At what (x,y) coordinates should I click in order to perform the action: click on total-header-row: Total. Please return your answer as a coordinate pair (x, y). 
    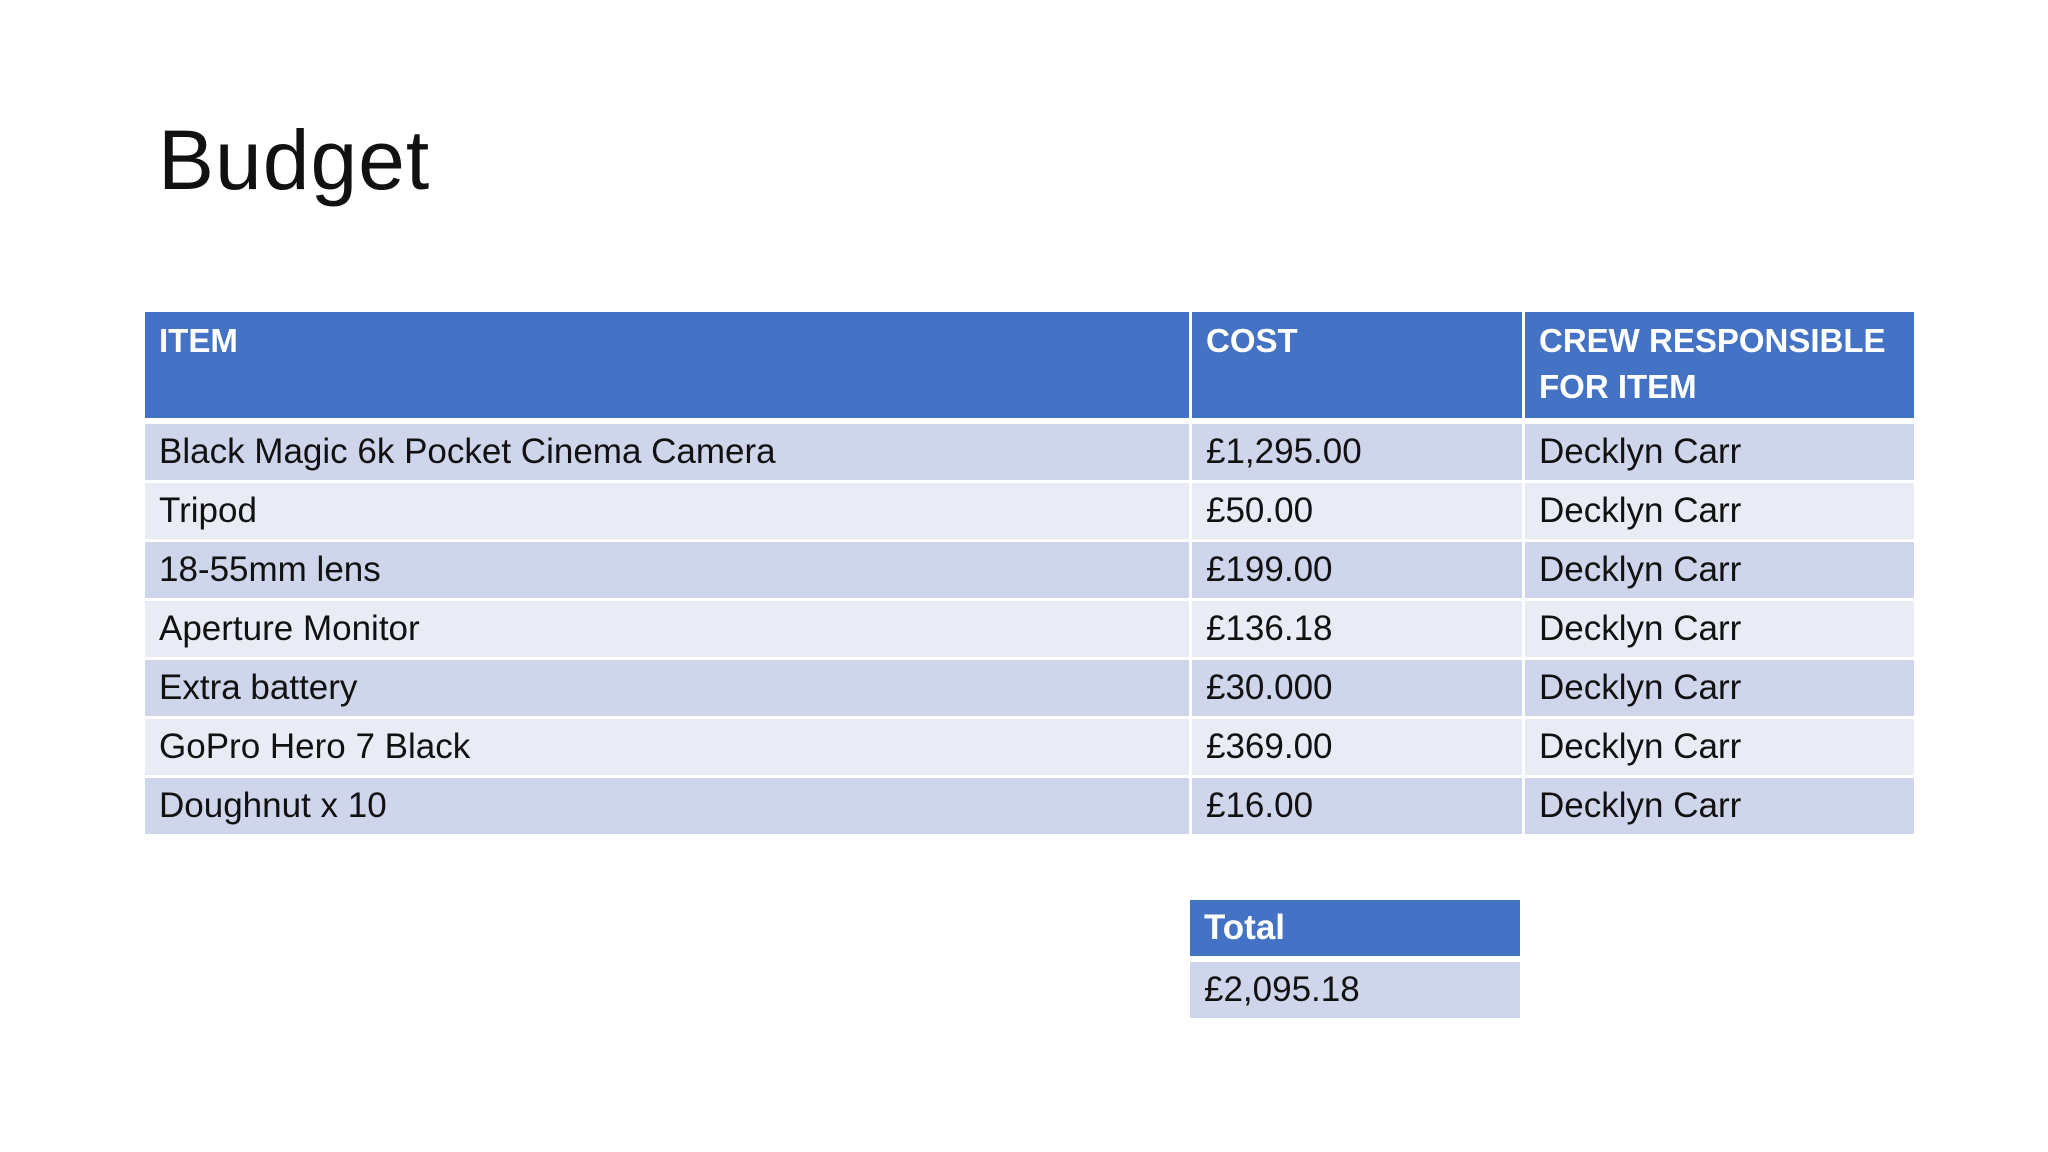
    Looking at the image, I should click on (1355, 929).